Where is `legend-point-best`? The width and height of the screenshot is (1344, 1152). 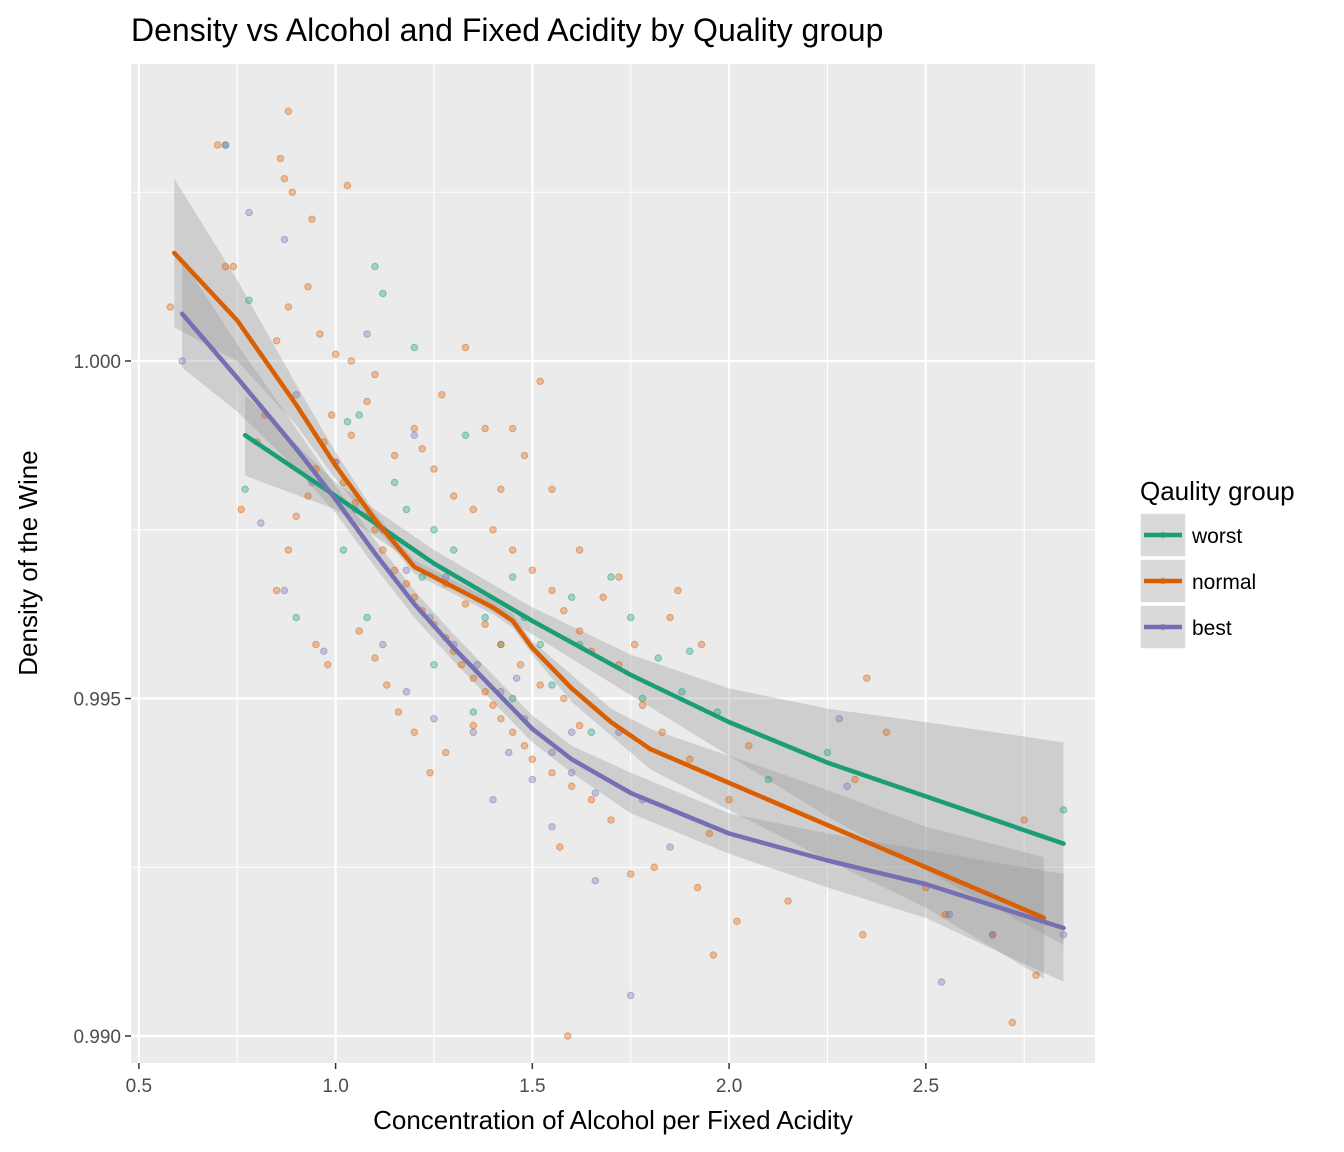 legend-point-best is located at coordinates (1163, 627).